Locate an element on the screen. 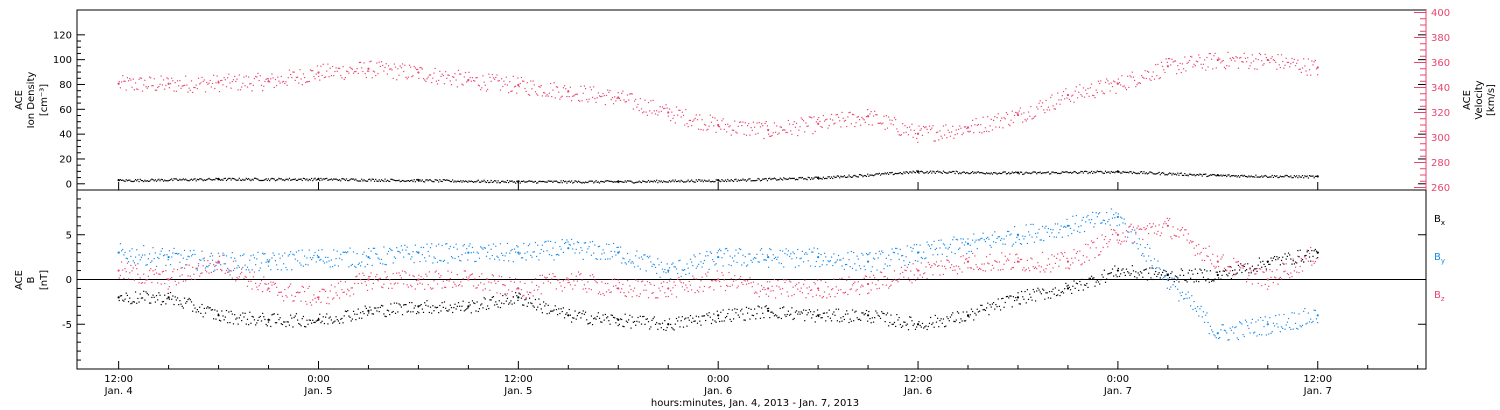 The width and height of the screenshot is (1500, 410). bx-point is located at coordinates (818, 315).